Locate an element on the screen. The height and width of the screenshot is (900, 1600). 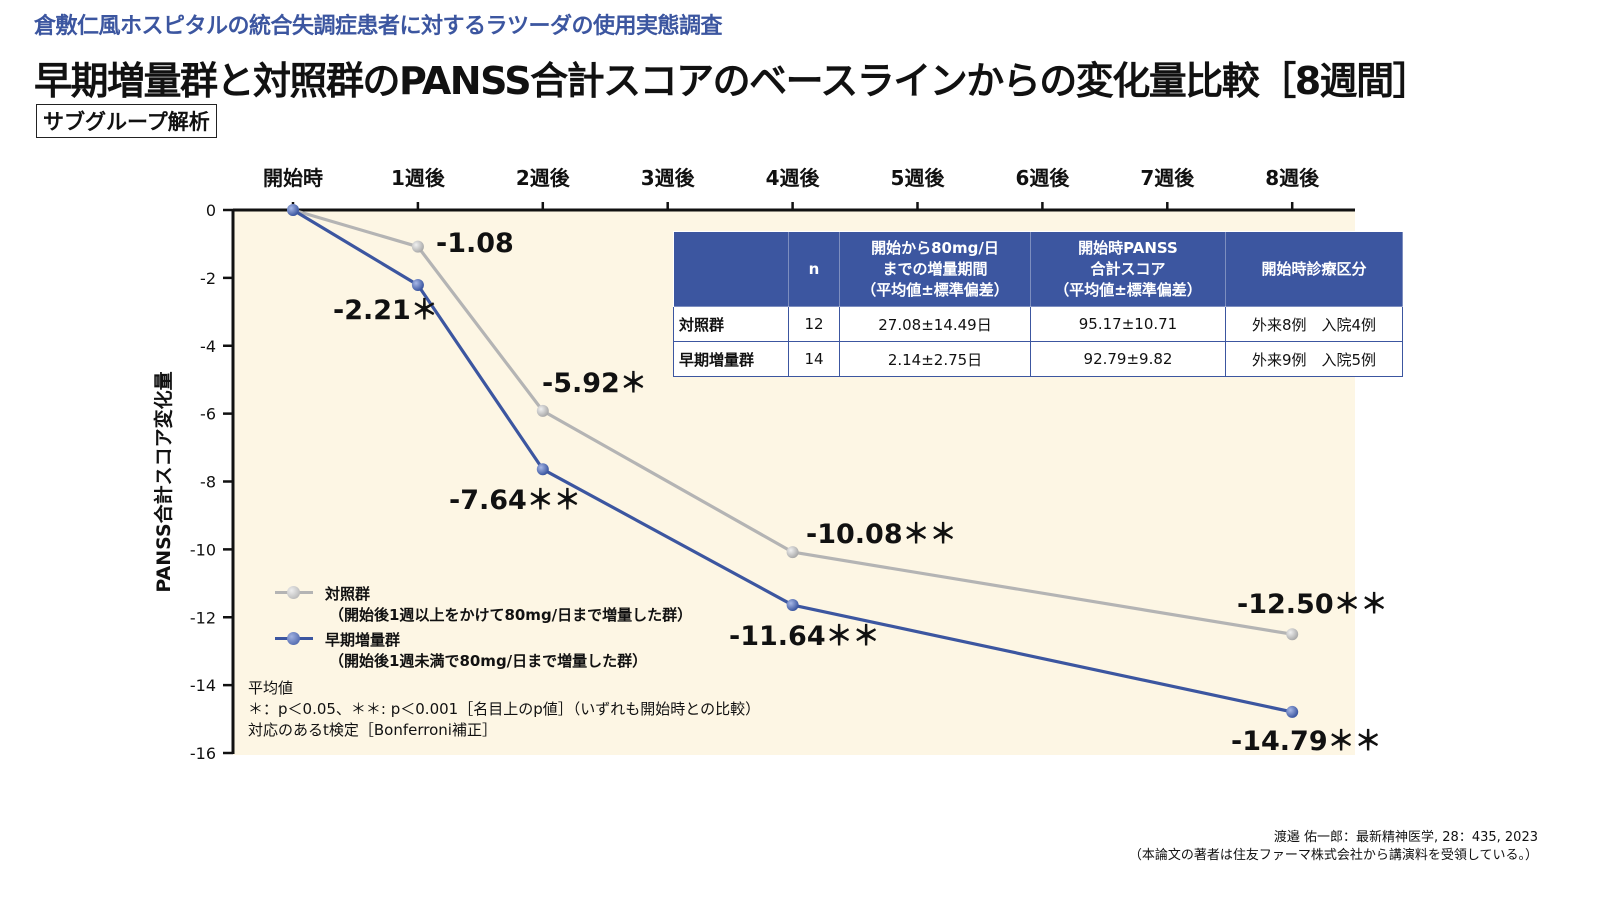
x-tick-label: 3週後 is located at coordinates (668, 178).